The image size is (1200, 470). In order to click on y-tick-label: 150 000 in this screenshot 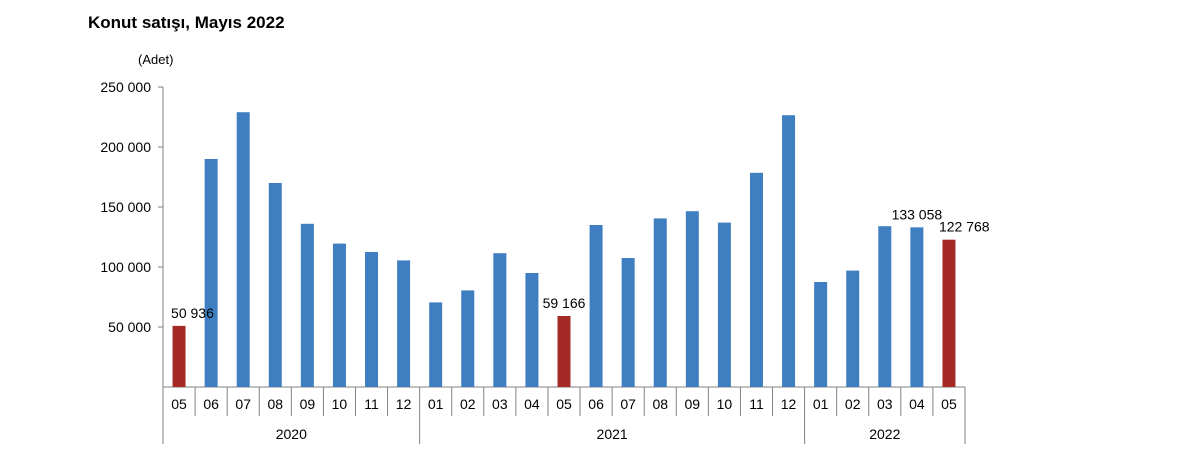, I will do `click(125, 207)`.